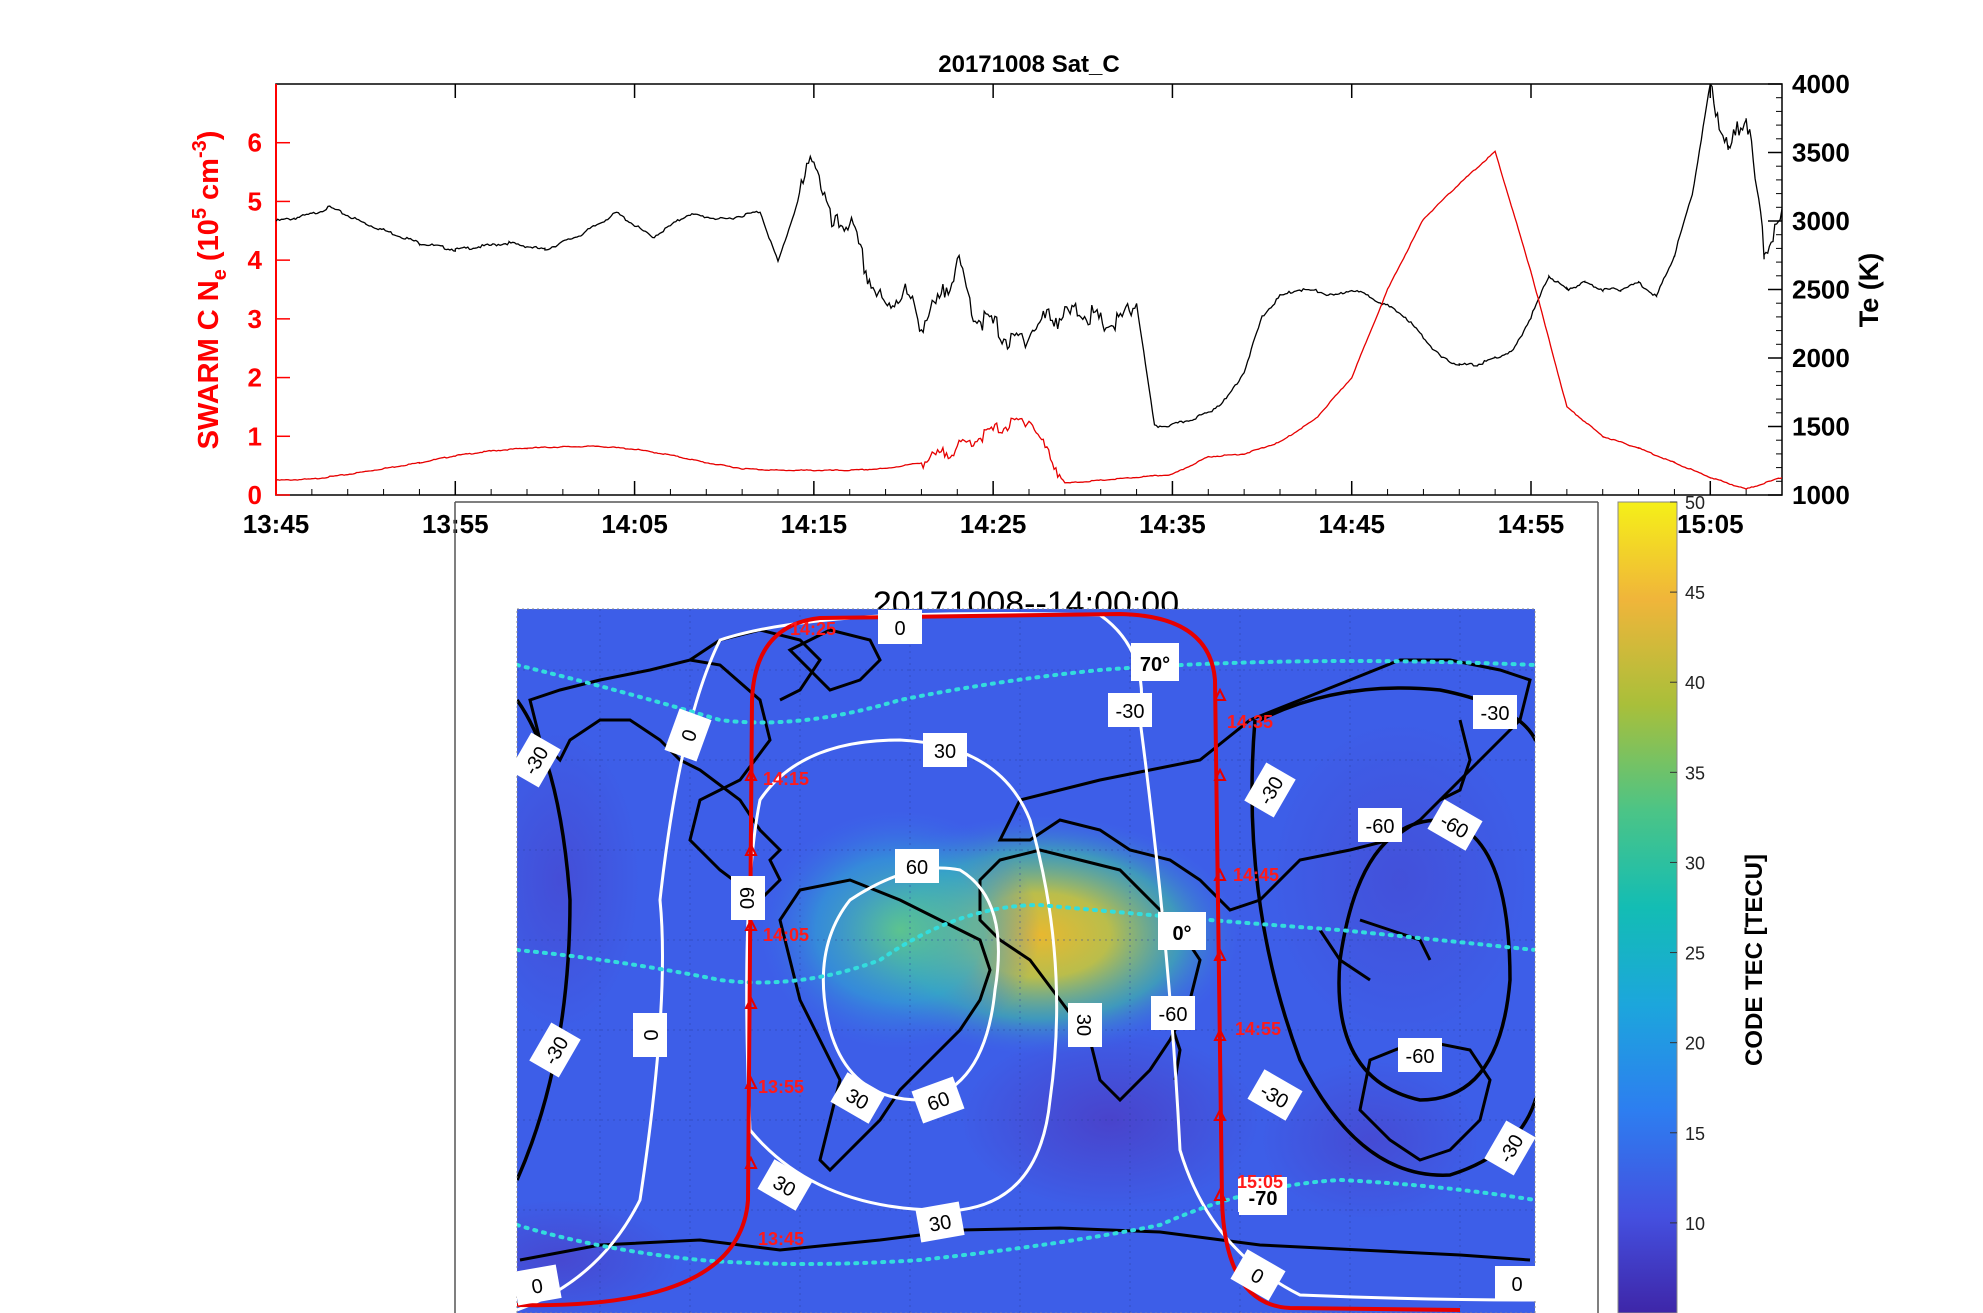 The width and height of the screenshot is (1983, 1313). What do you see at coordinates (1181, 934) in the screenshot?
I see `svg-text: 0°` at bounding box center [1181, 934].